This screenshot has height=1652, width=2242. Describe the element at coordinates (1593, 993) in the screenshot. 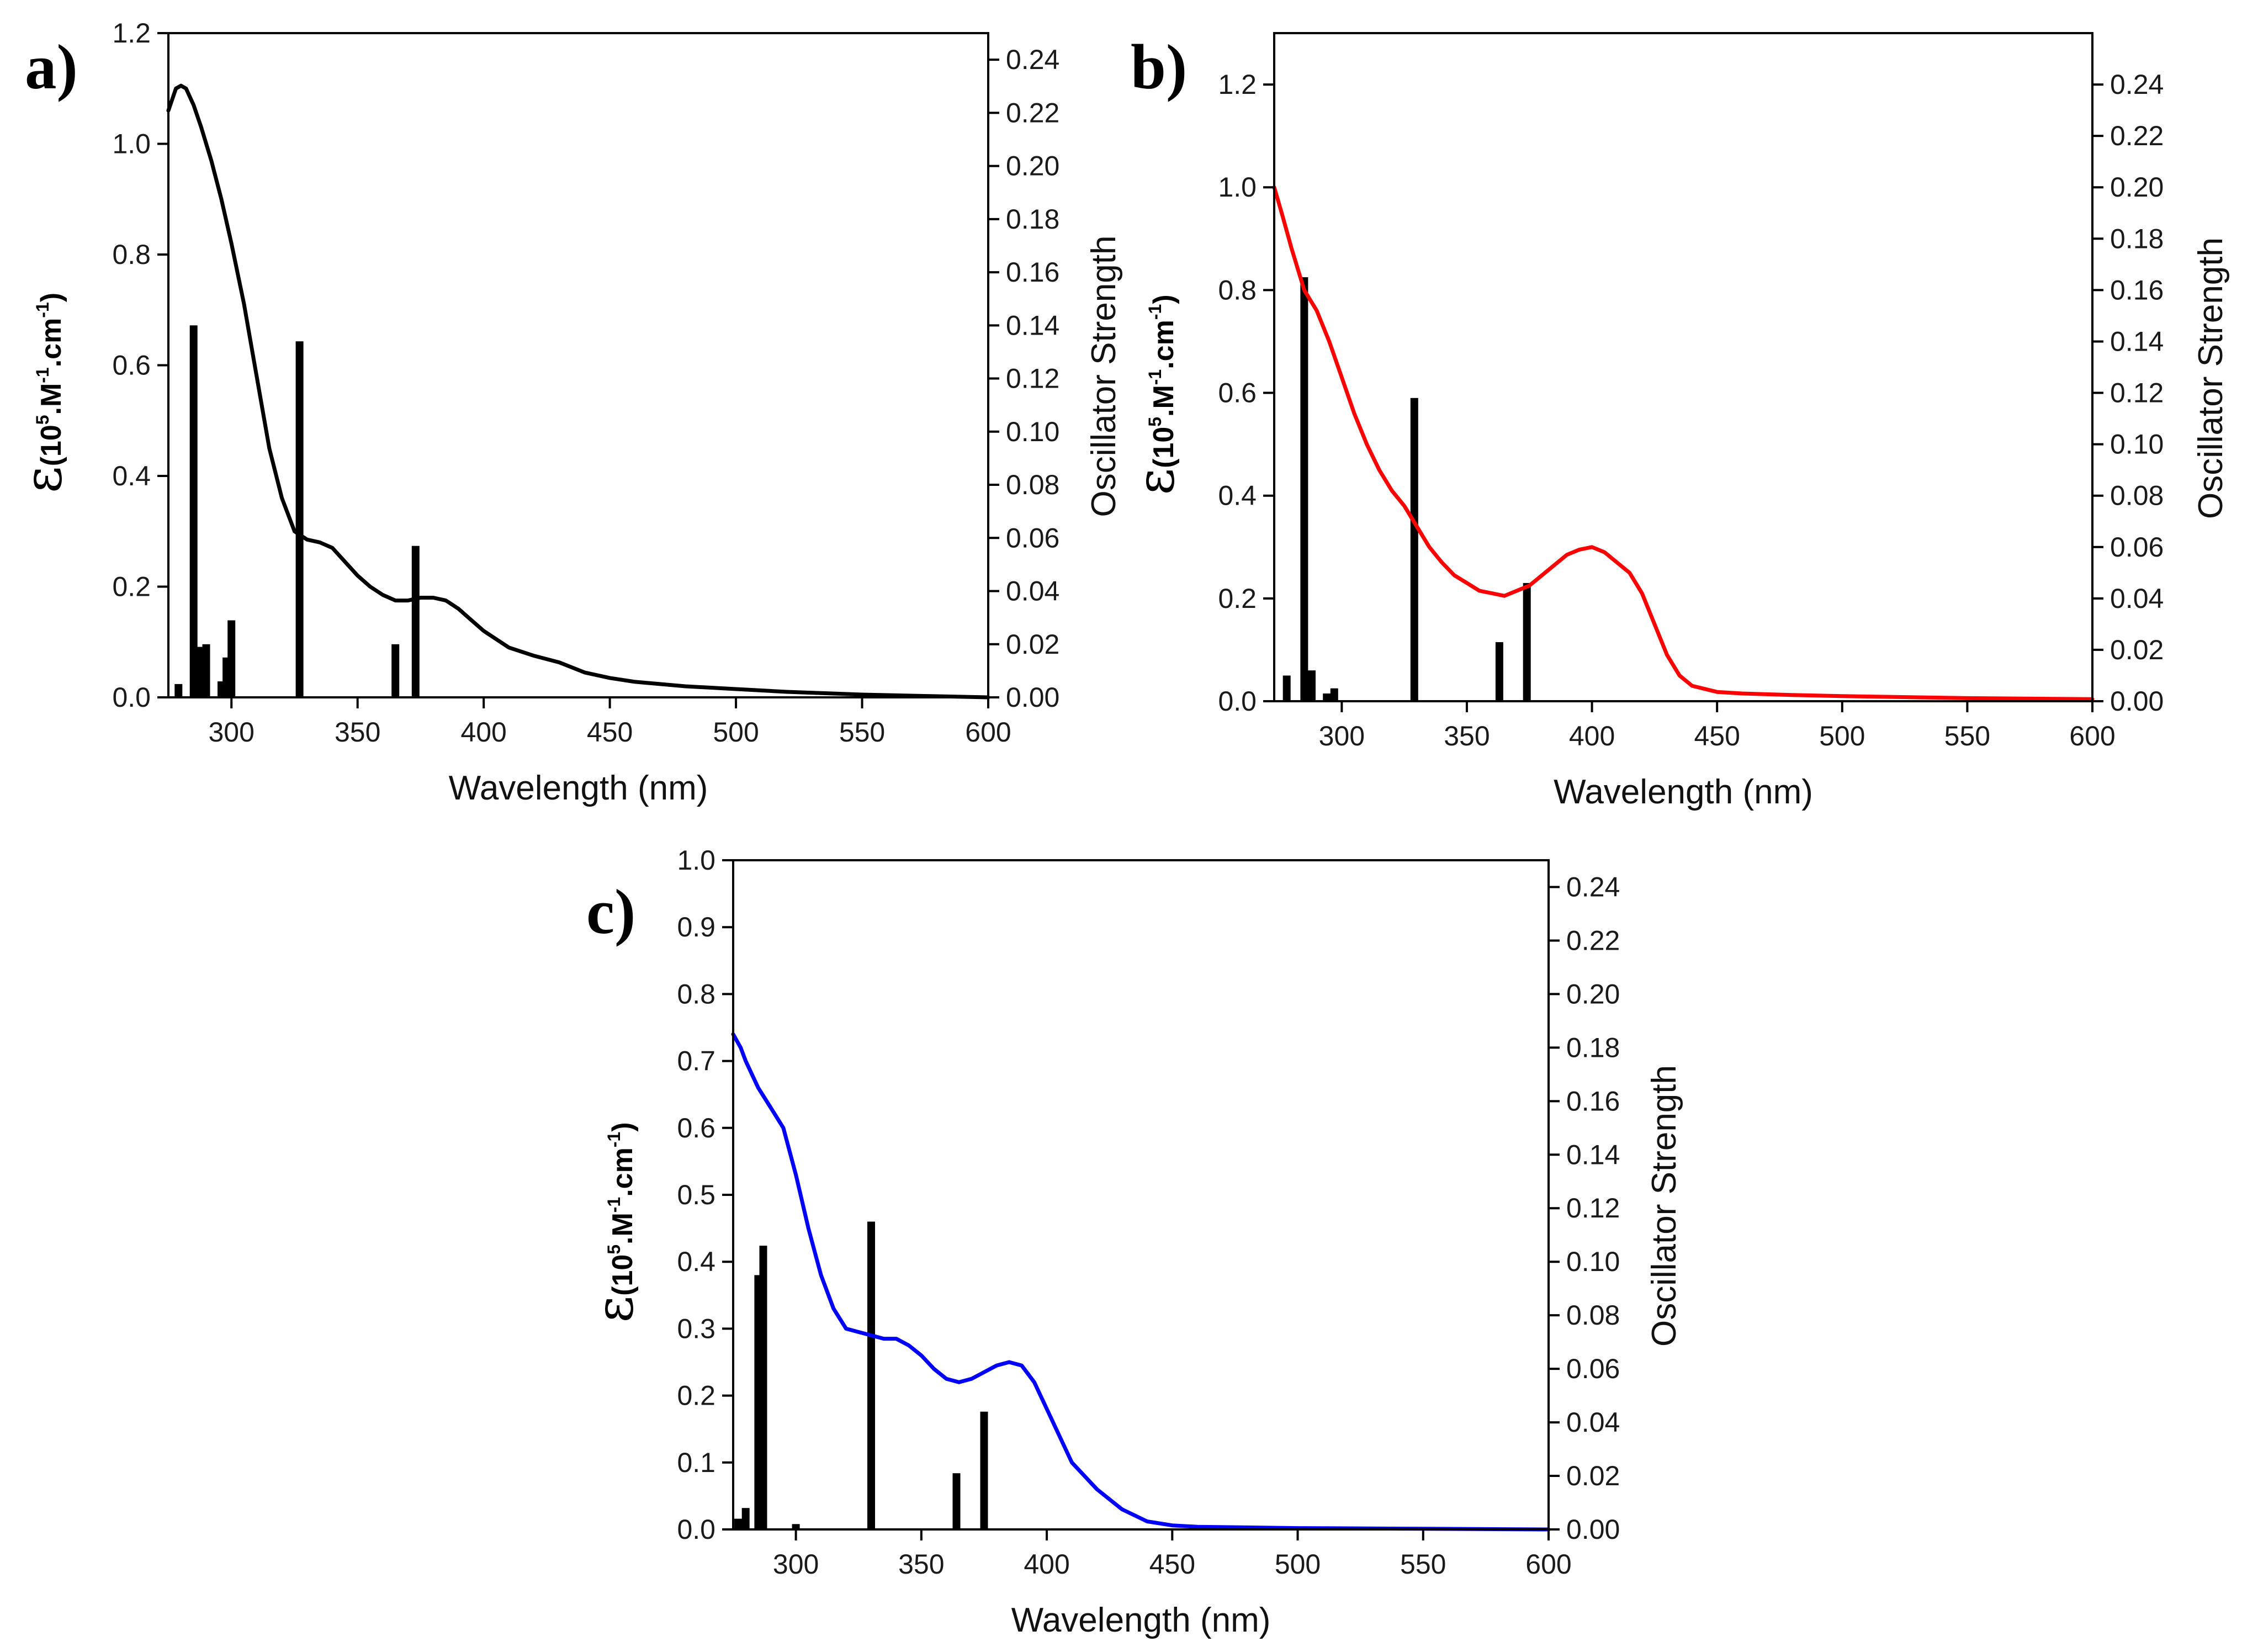

I see `y2-tick-label: 0.20` at that location.